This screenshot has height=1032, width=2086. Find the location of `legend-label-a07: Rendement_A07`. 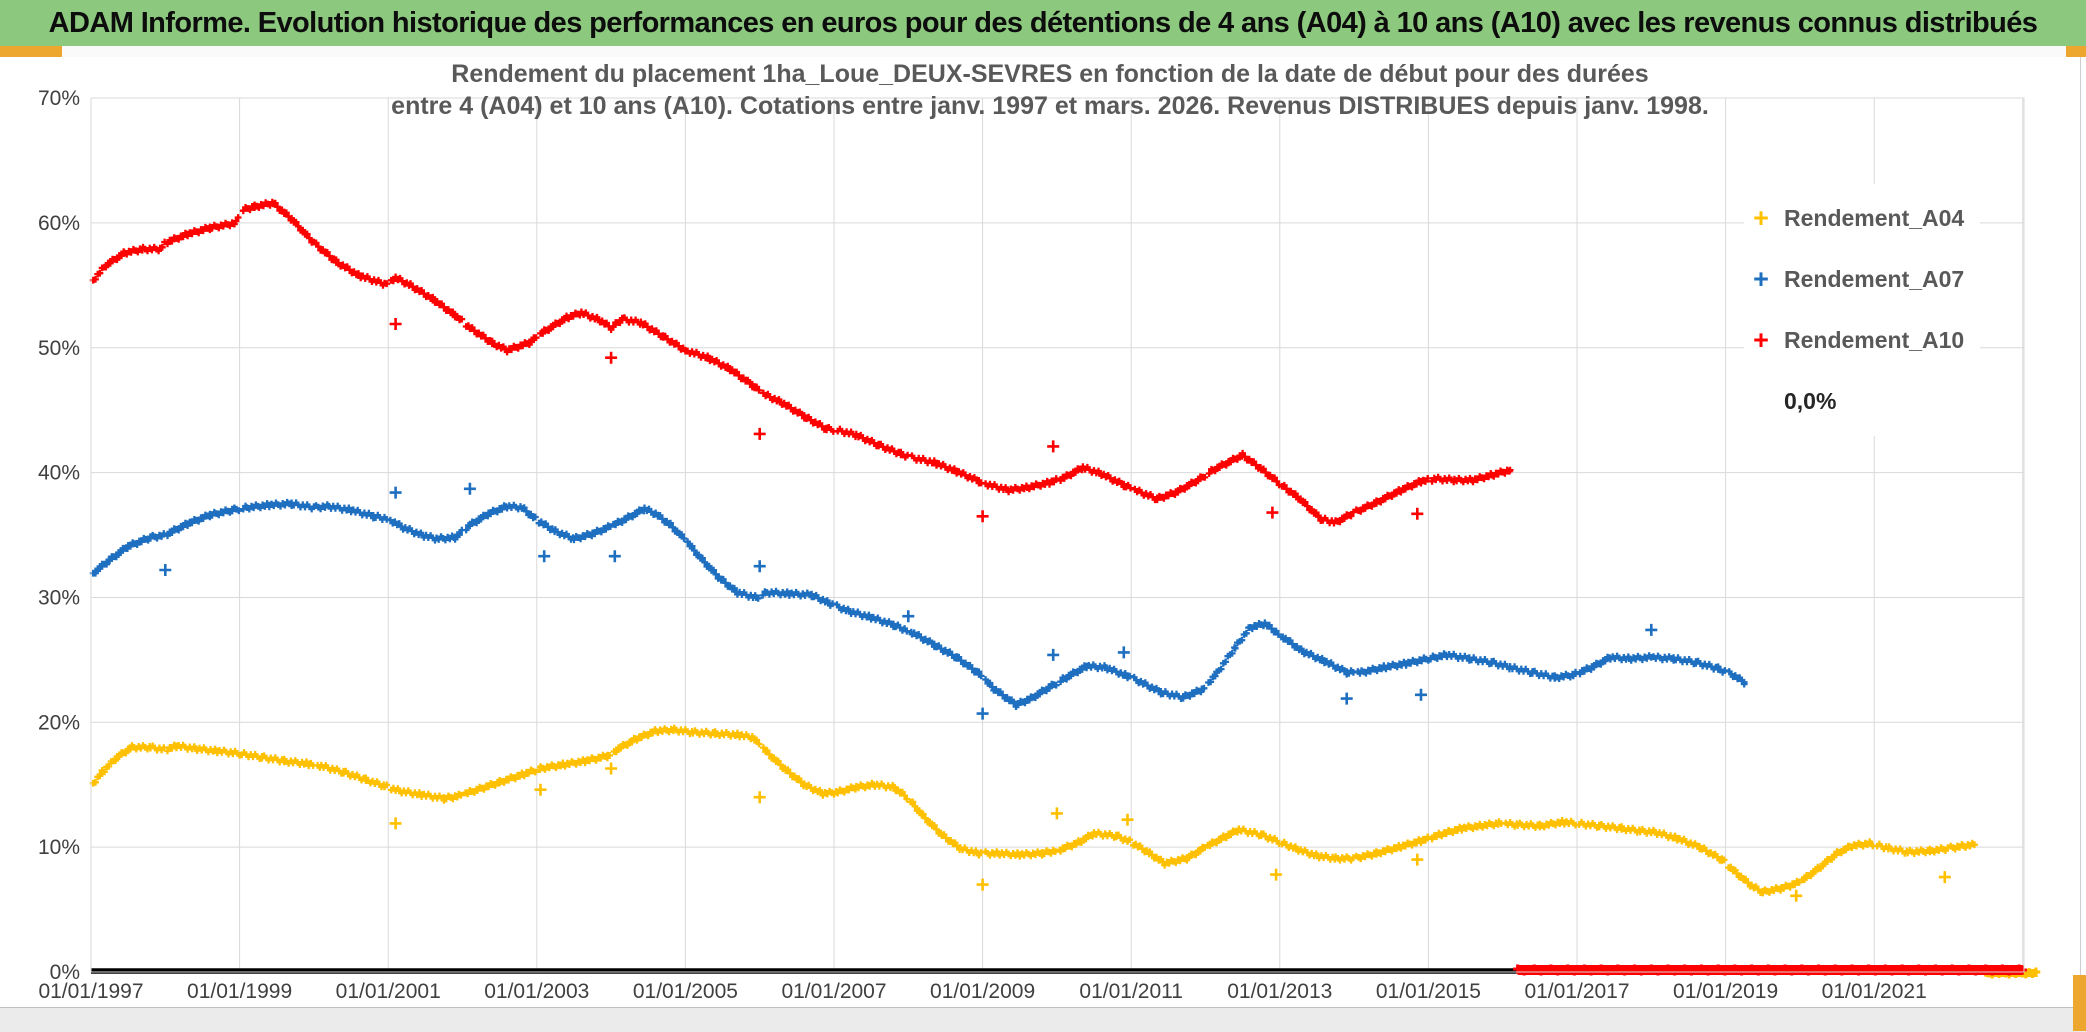

legend-label-a07: Rendement_A07 is located at coordinates (1874, 279).